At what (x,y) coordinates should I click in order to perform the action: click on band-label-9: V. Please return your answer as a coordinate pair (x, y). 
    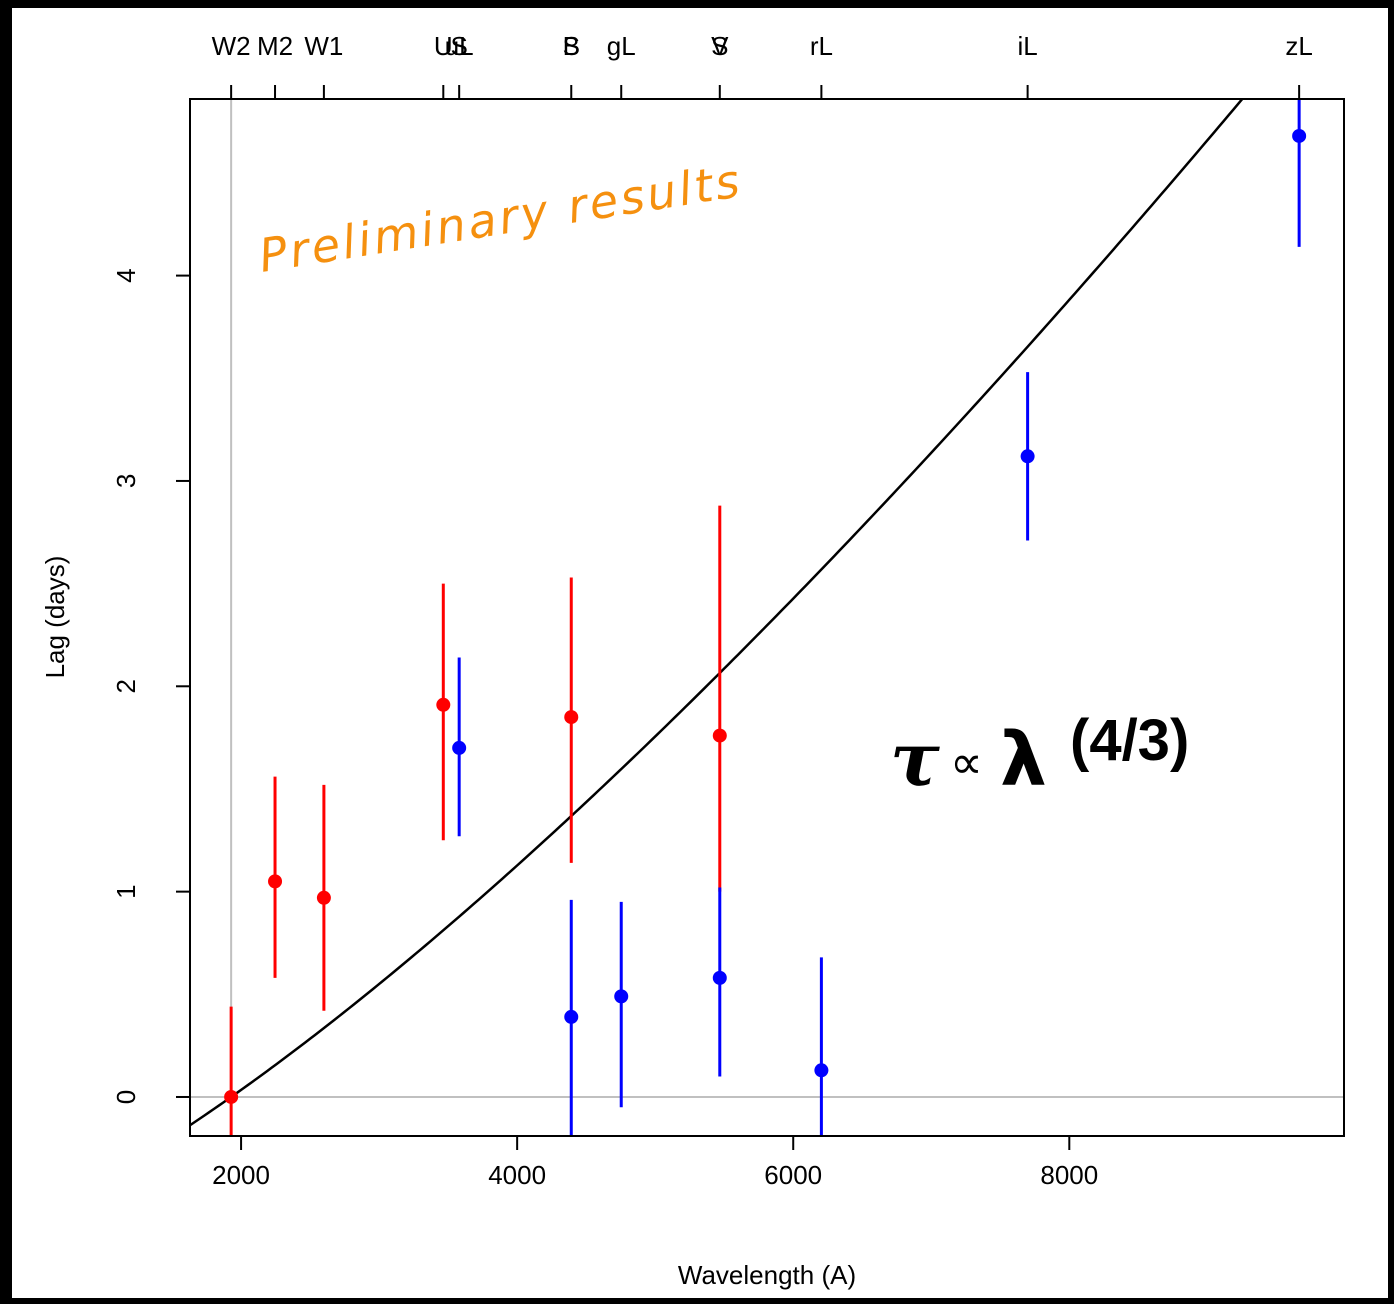
    Looking at the image, I should click on (720, 46).